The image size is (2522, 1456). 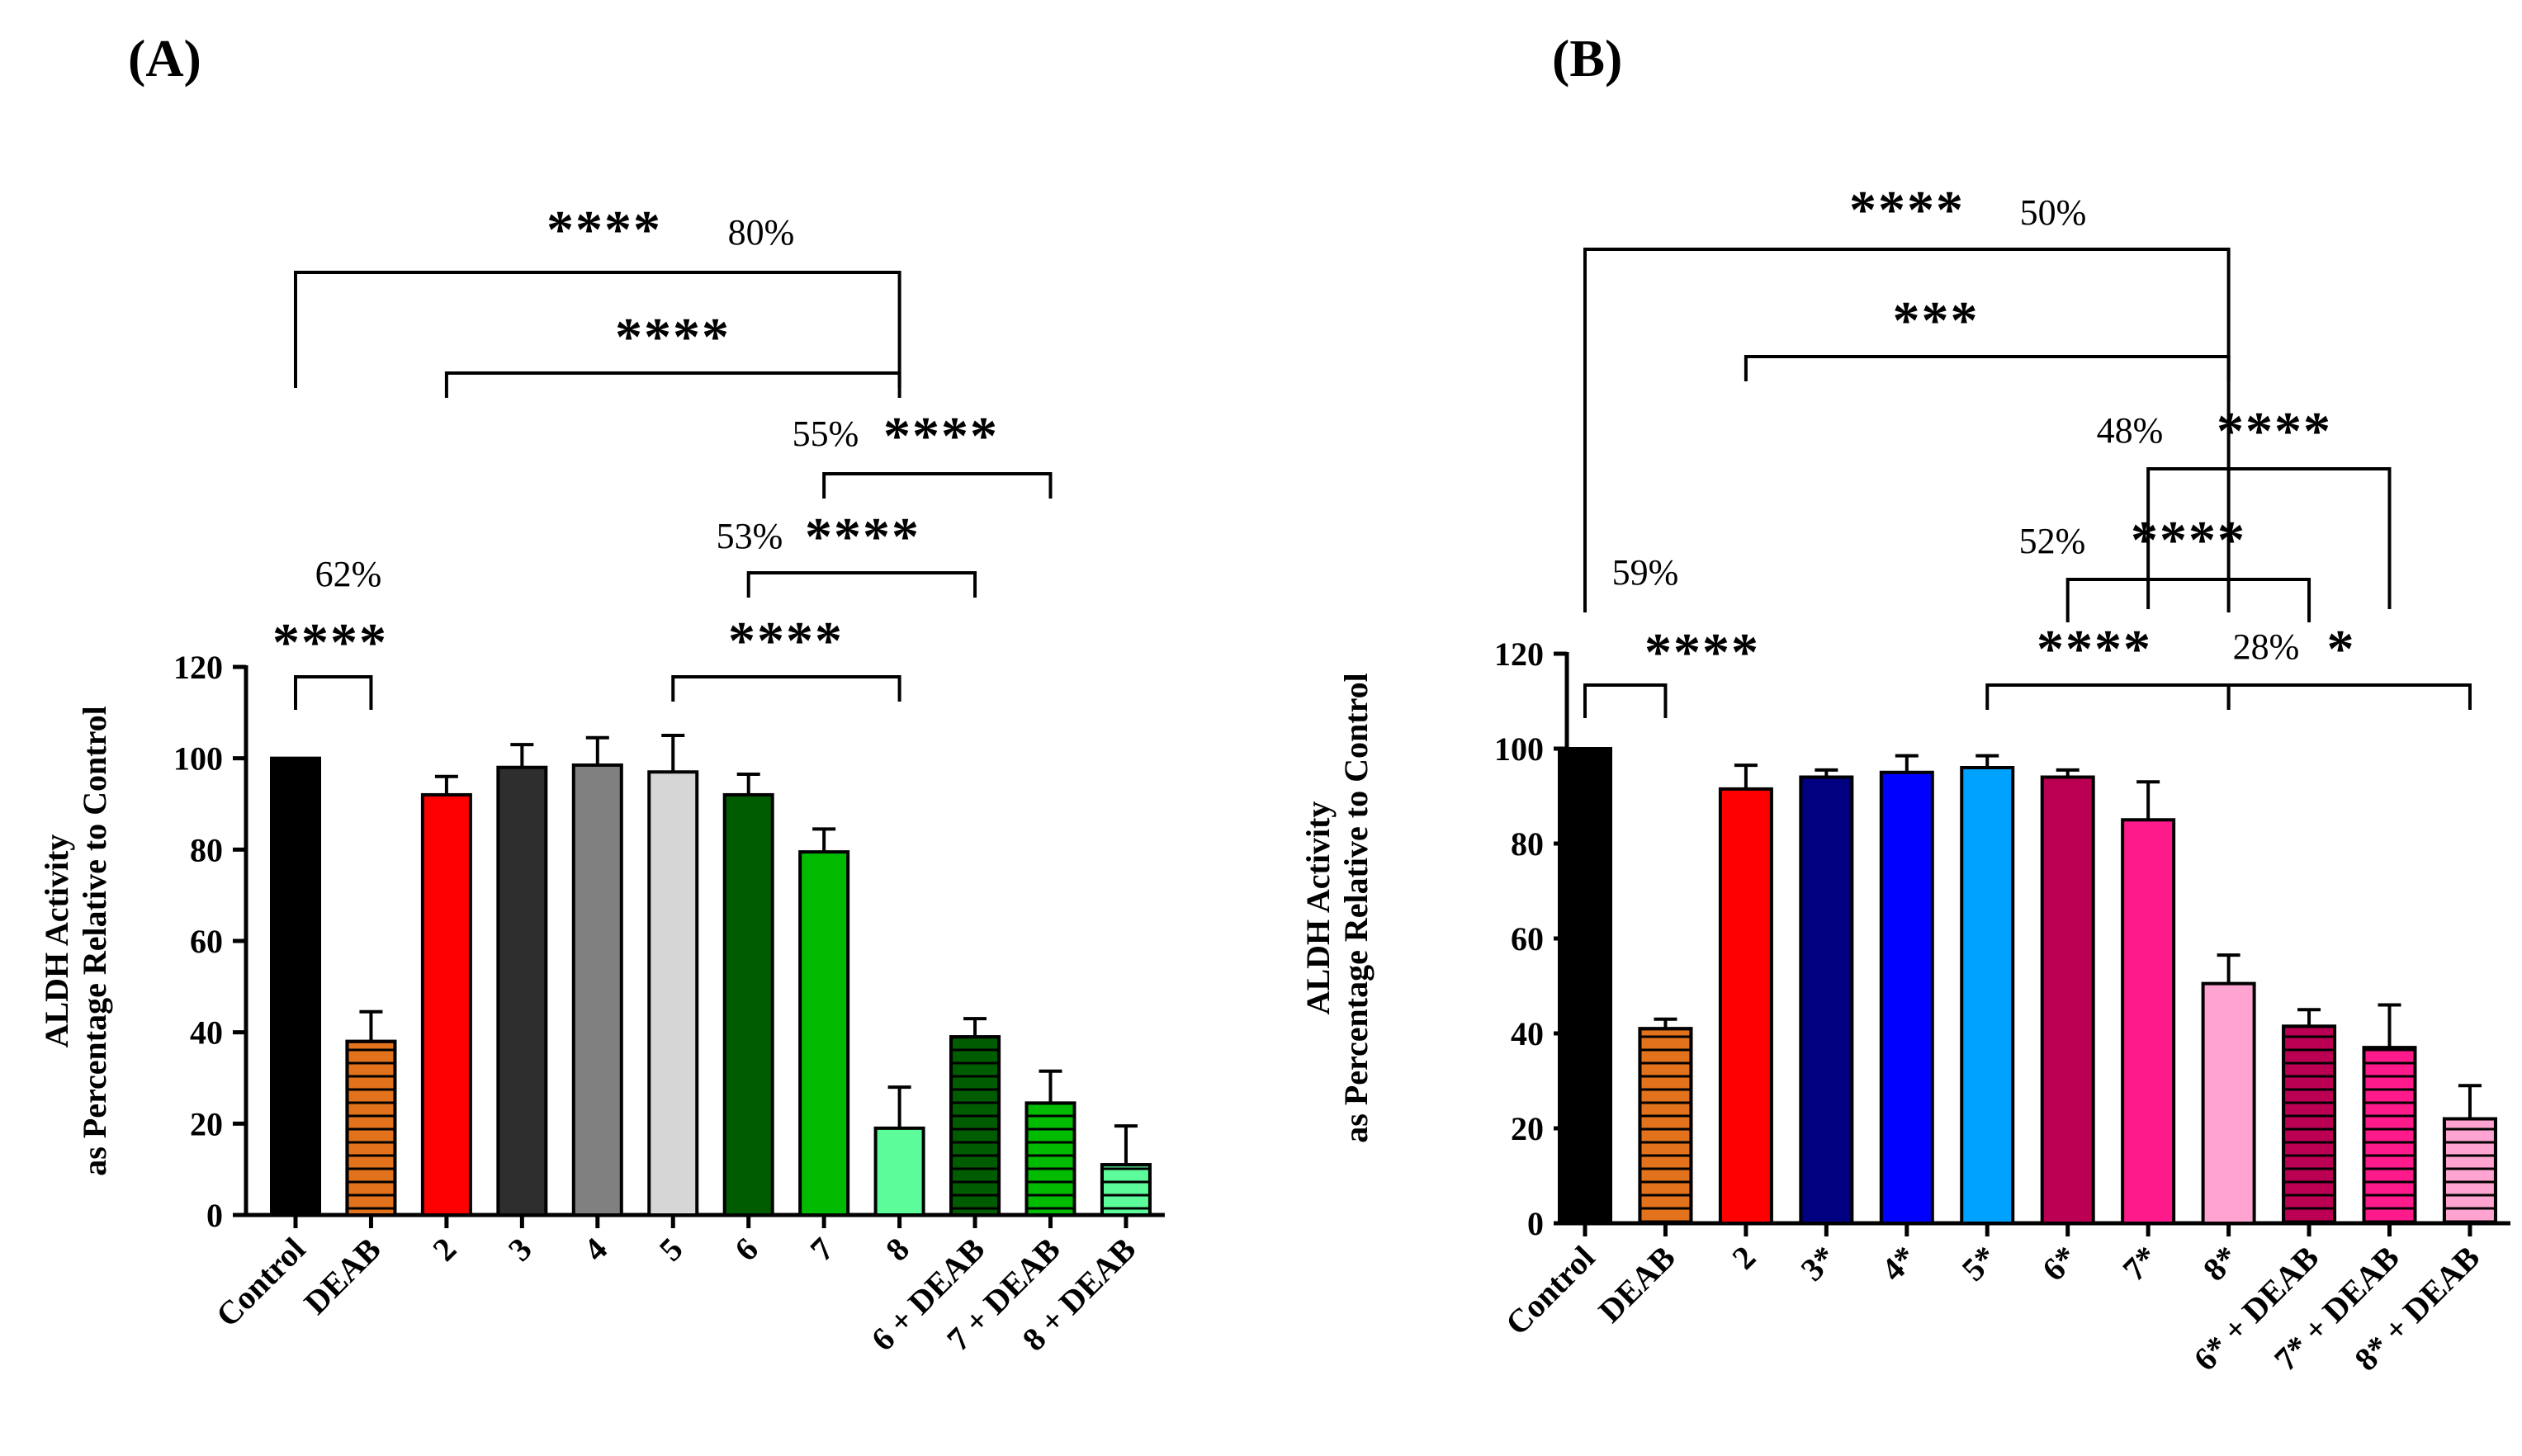 I want to click on percent-reduction-label: 52%, so click(x=2052, y=541).